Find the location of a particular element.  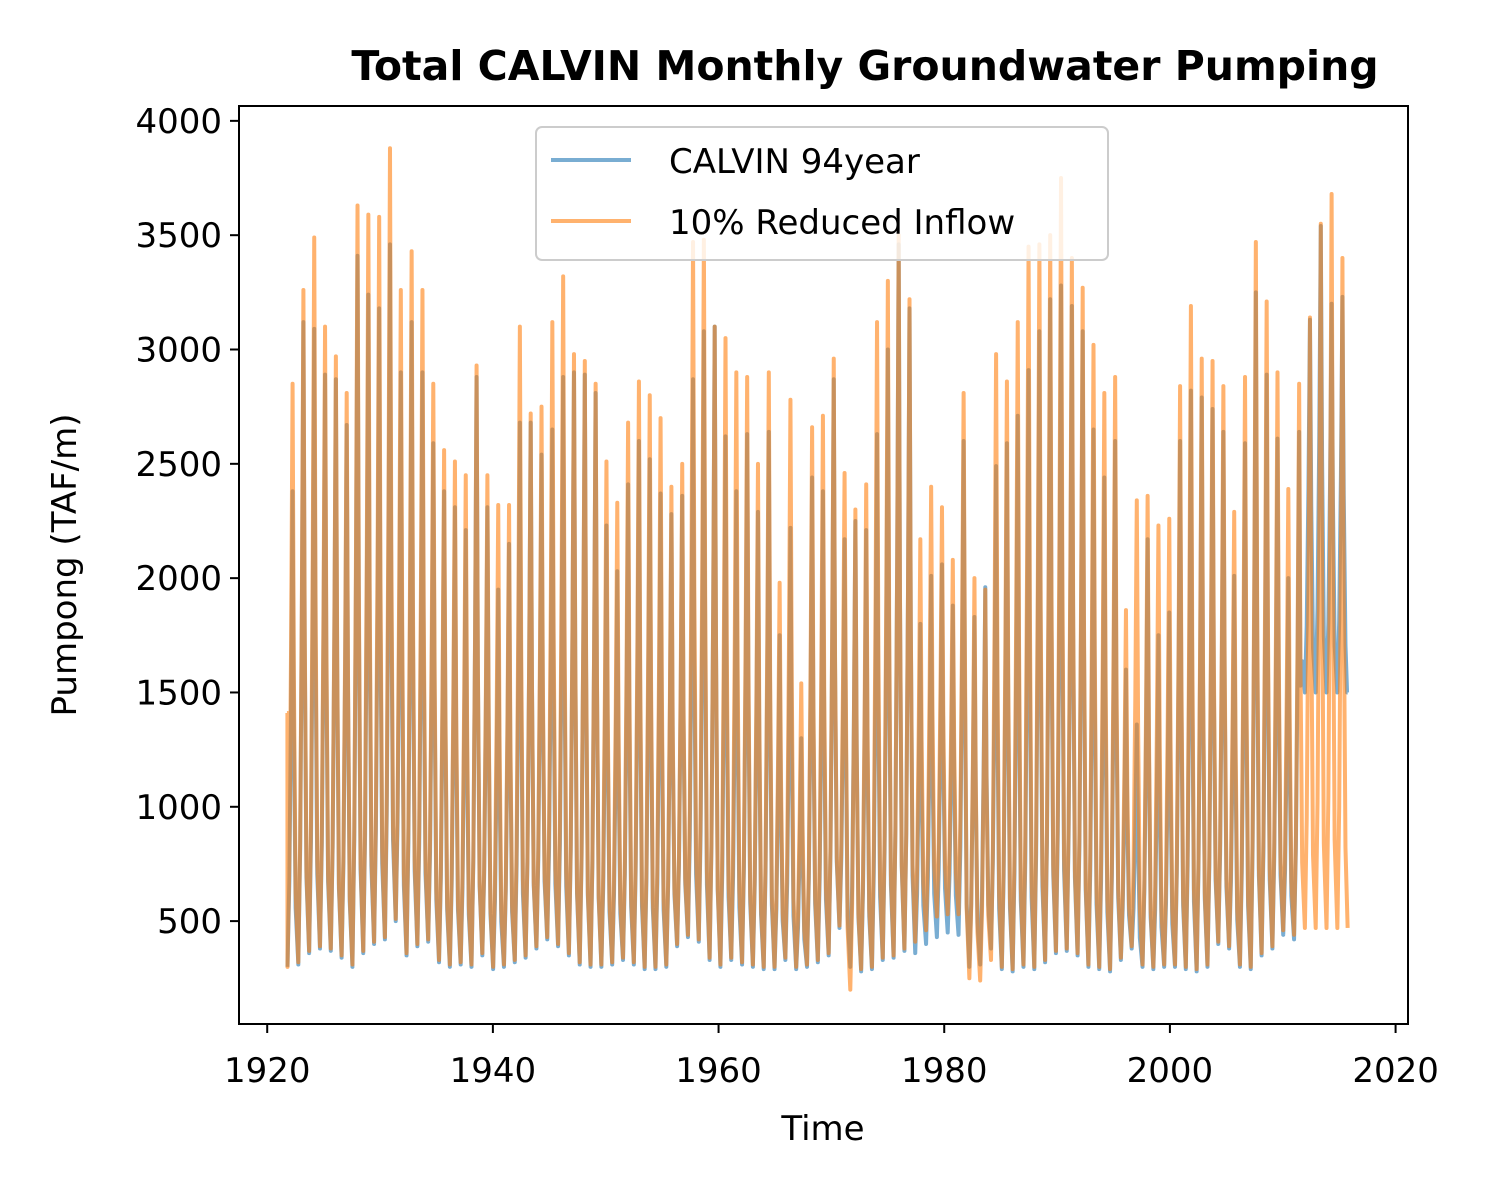

legend-label-10pct-reduced-inflow: 10% Reduced Inflow is located at coordinates (842, 223).